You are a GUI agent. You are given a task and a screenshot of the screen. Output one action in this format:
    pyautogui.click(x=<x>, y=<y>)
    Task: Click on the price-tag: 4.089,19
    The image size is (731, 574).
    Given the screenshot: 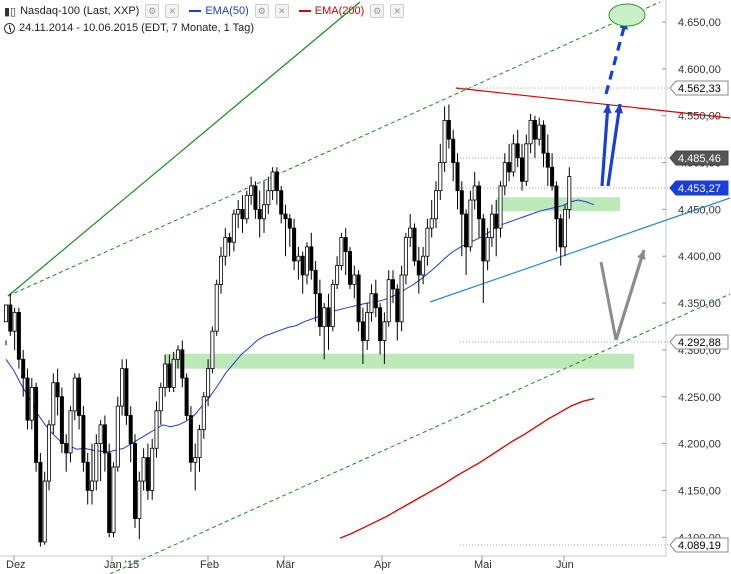 What is the action you would take?
    pyautogui.click(x=699, y=545)
    